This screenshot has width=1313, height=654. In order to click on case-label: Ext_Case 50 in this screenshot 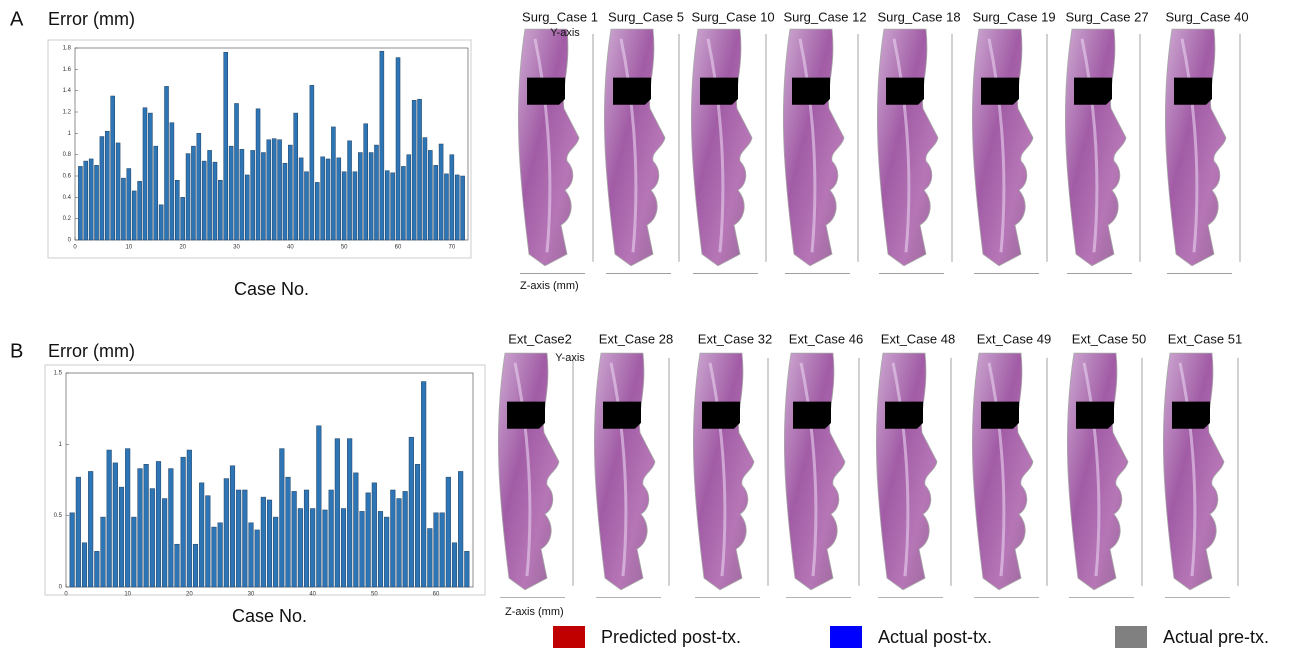, I will do `click(1109, 338)`.